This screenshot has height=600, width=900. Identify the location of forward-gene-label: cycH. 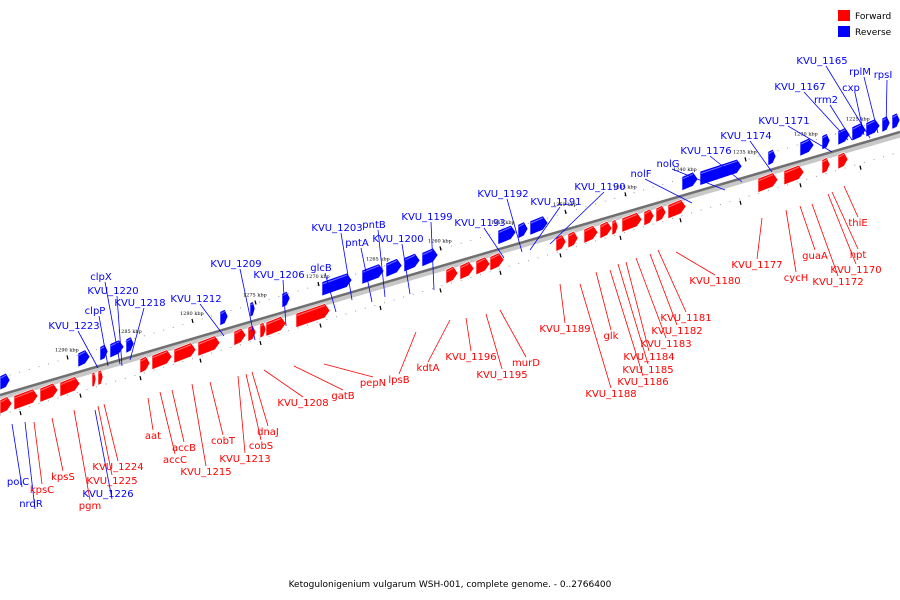
(796, 278).